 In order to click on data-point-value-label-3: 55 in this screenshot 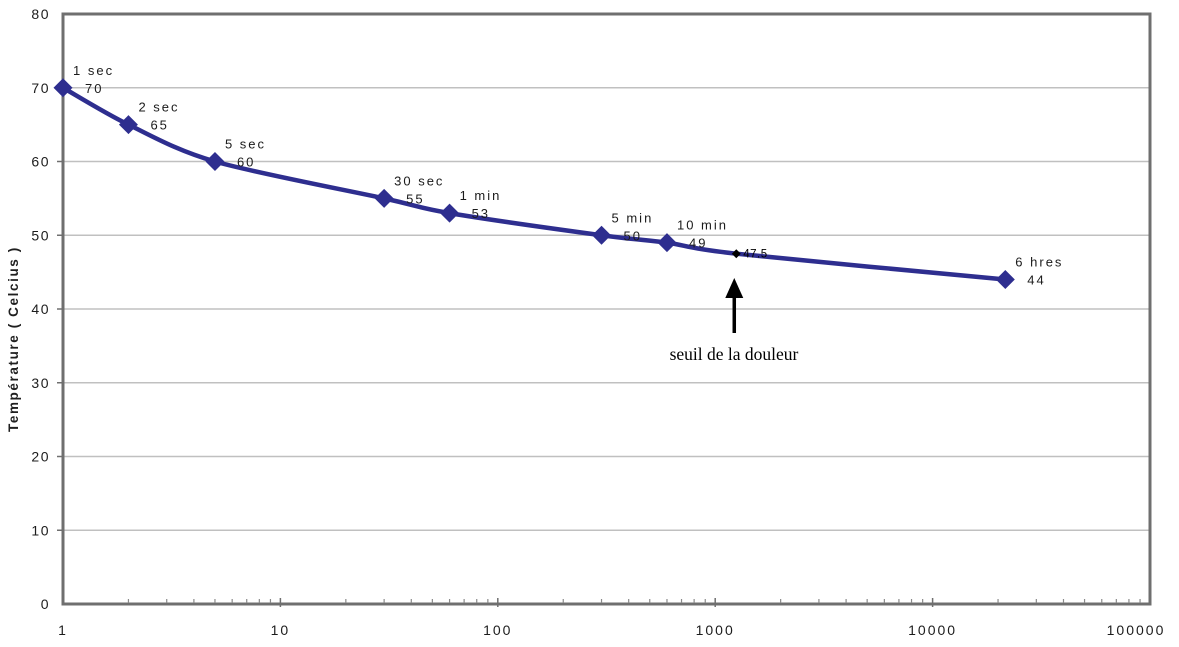, I will do `click(415, 198)`.